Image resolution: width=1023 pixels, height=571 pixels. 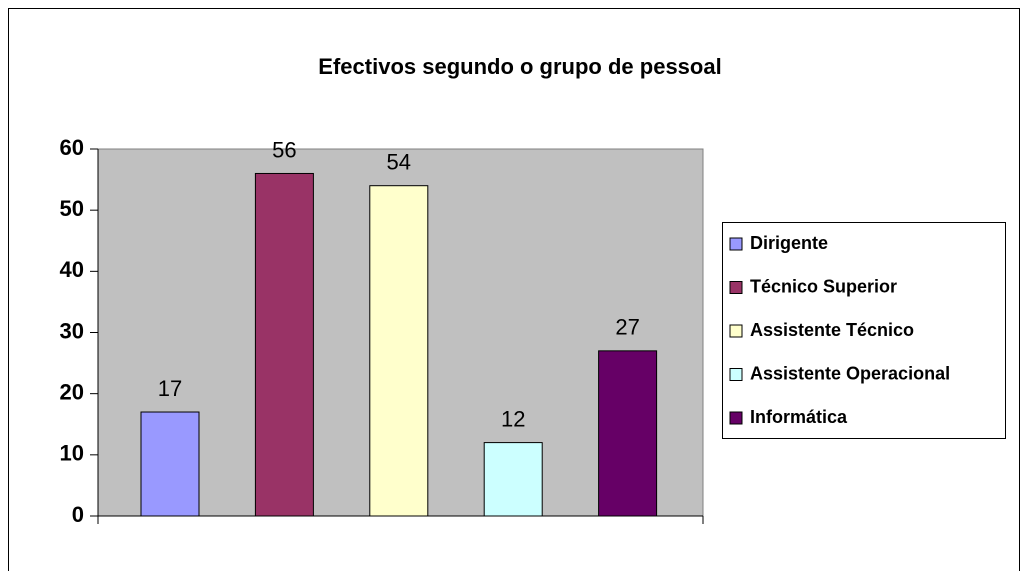 What do you see at coordinates (513, 418) in the screenshot?
I see `data-label: 12` at bounding box center [513, 418].